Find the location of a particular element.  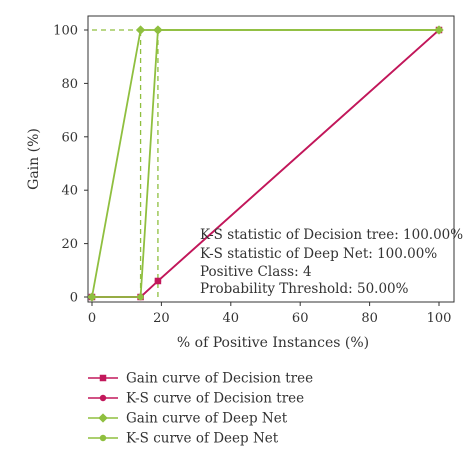

annotation-probability-threshold: Probability Threshold: 50.00% is located at coordinates (304, 289).